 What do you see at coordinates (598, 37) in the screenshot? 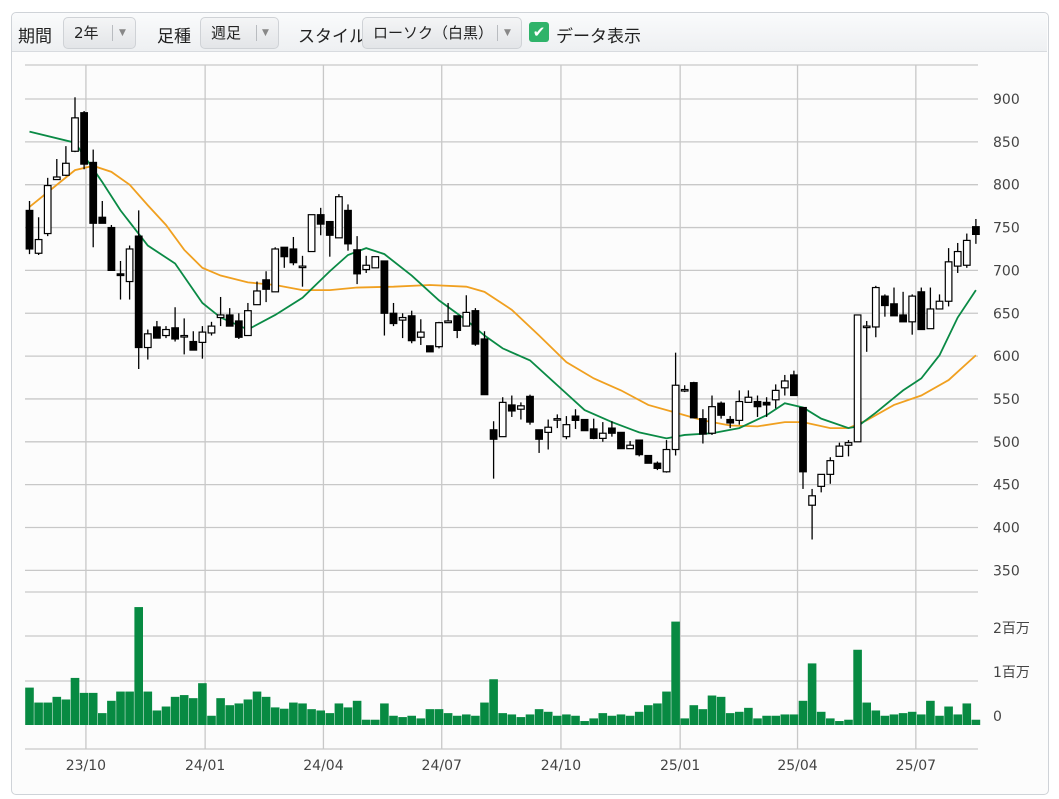
I see `show-data-label: データ表示` at bounding box center [598, 37].